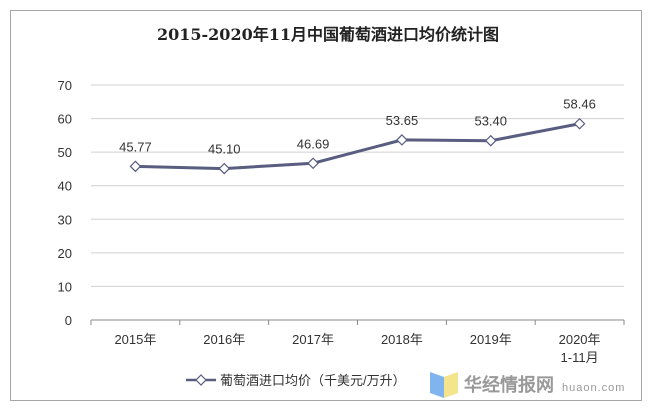  What do you see at coordinates (313, 339) in the screenshot?
I see `x-tick-label: 2017年` at bounding box center [313, 339].